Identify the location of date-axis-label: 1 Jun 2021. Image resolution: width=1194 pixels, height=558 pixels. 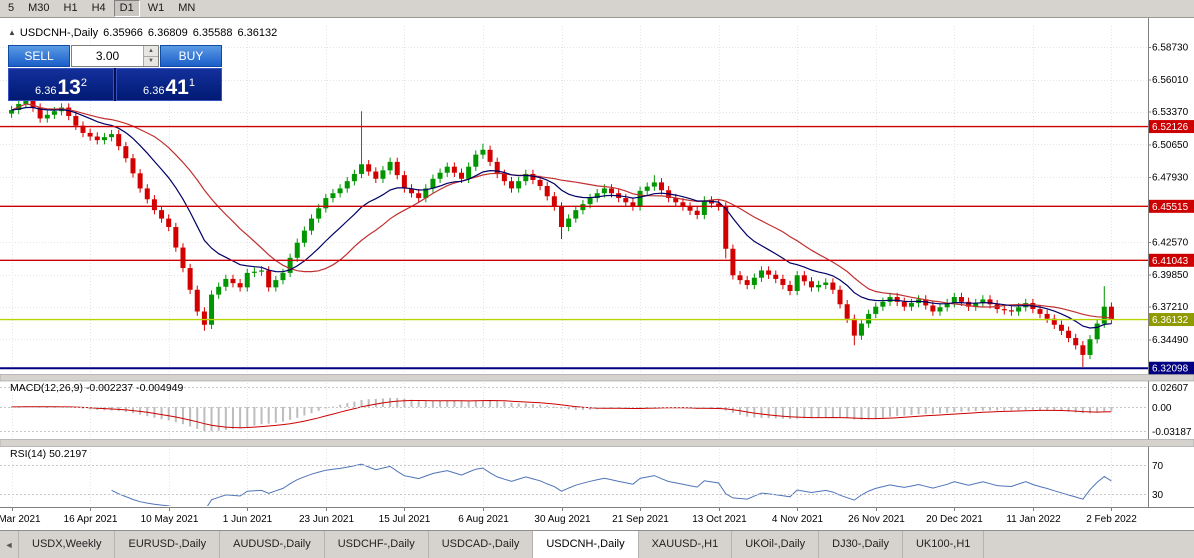
(248, 519).